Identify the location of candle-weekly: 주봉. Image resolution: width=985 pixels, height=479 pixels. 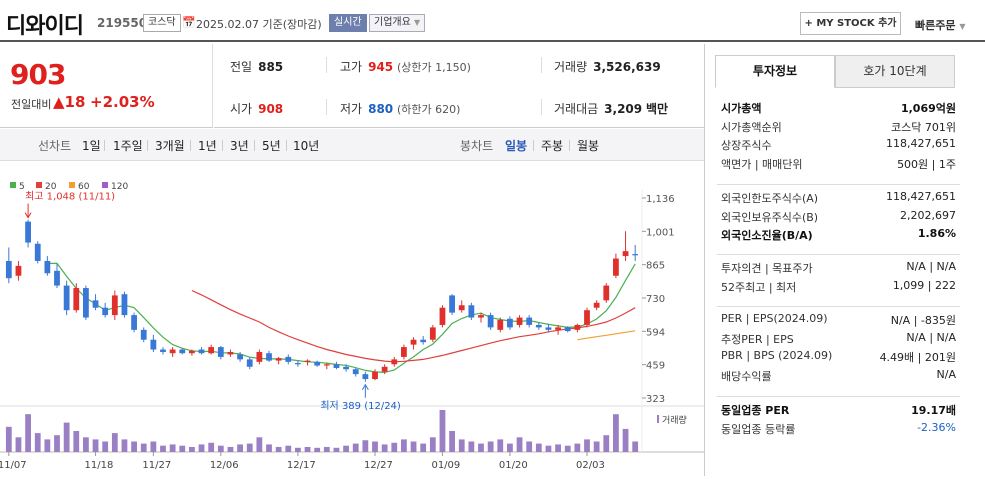
(552, 146).